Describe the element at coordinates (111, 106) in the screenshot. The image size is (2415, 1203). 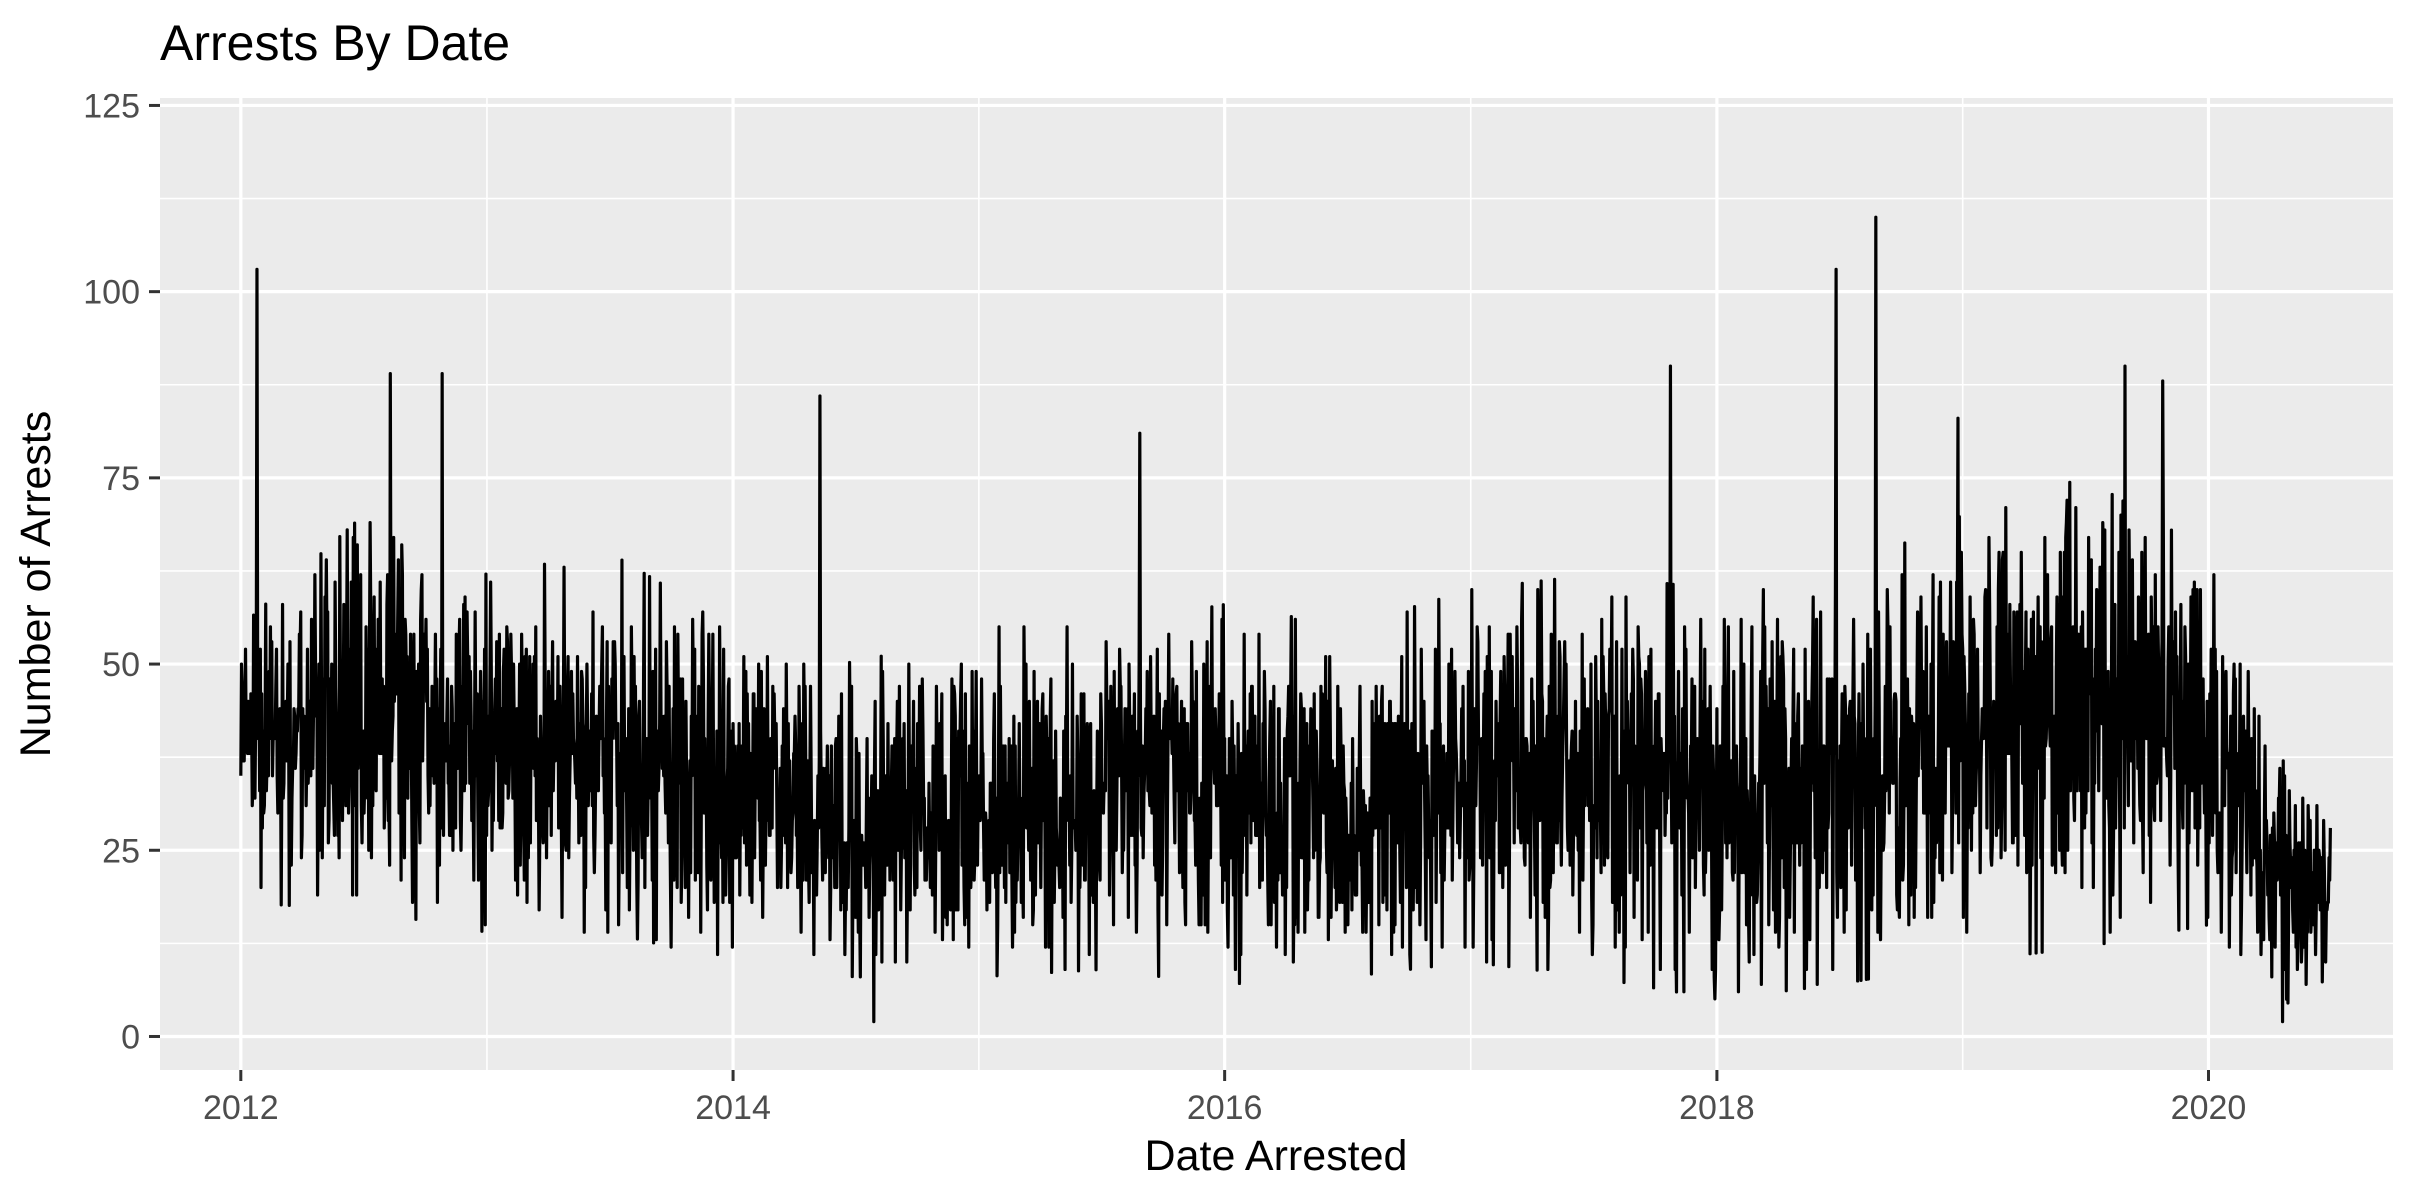
I see `y-tick-label: 125` at that location.